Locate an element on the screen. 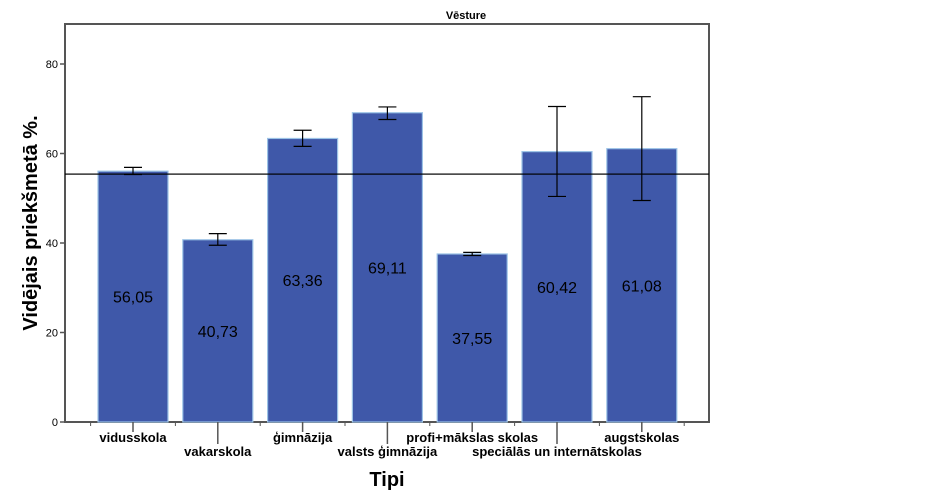 Image resolution: width=933 pixels, height=502 pixels. chart-title: Vēsture is located at coordinates (466, 16).